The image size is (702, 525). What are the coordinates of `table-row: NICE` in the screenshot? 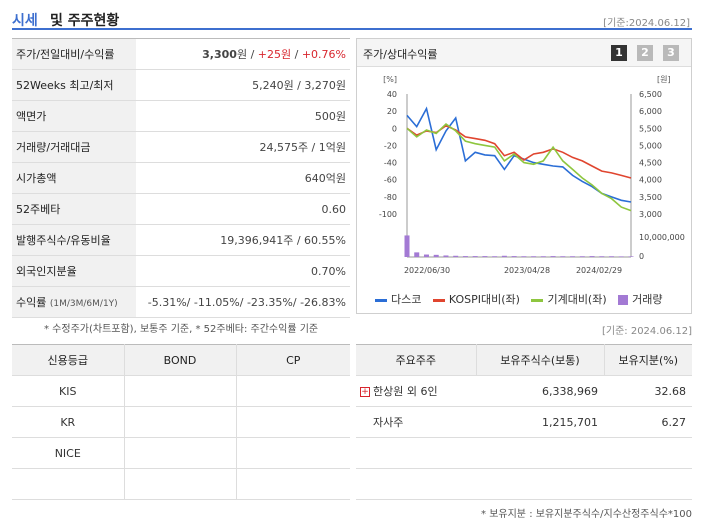 It's located at (181, 453).